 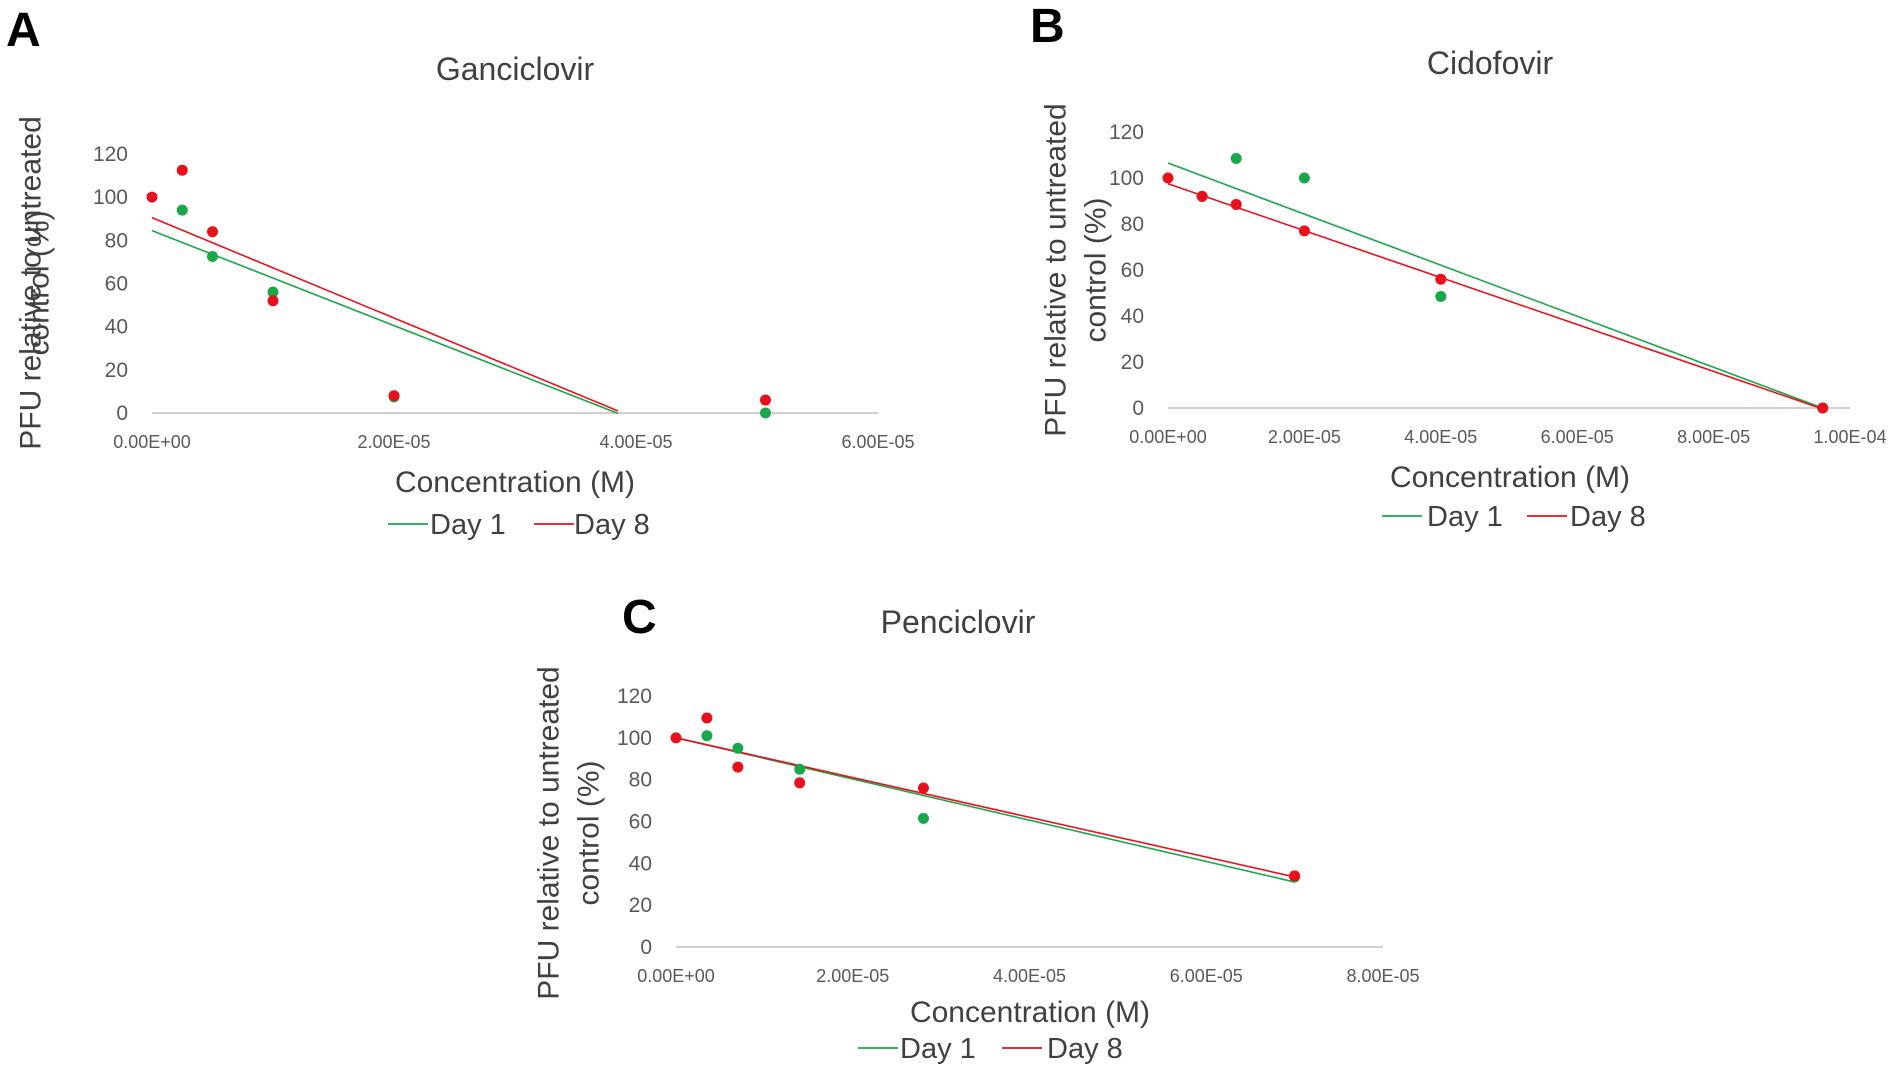 I want to click on panel-letter: C, so click(x=639, y=617).